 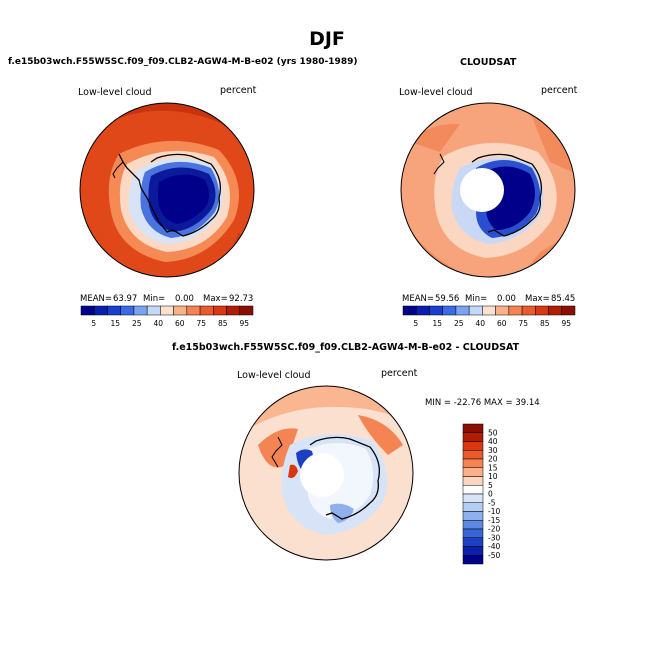 I want to click on panel2-colorbar-tick-label: 25, so click(x=459, y=323).